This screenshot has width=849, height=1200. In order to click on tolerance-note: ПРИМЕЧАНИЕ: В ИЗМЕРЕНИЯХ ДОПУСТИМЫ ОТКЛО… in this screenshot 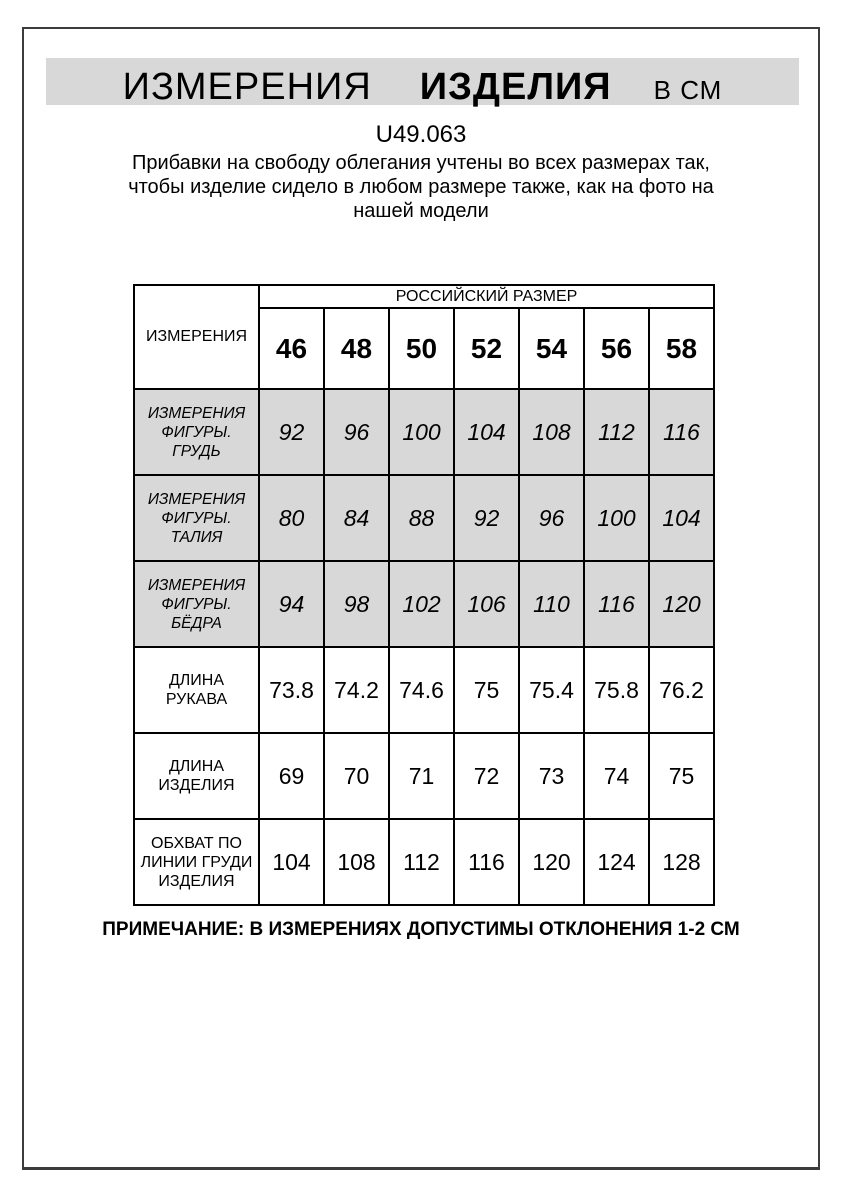, I will do `click(421, 929)`.